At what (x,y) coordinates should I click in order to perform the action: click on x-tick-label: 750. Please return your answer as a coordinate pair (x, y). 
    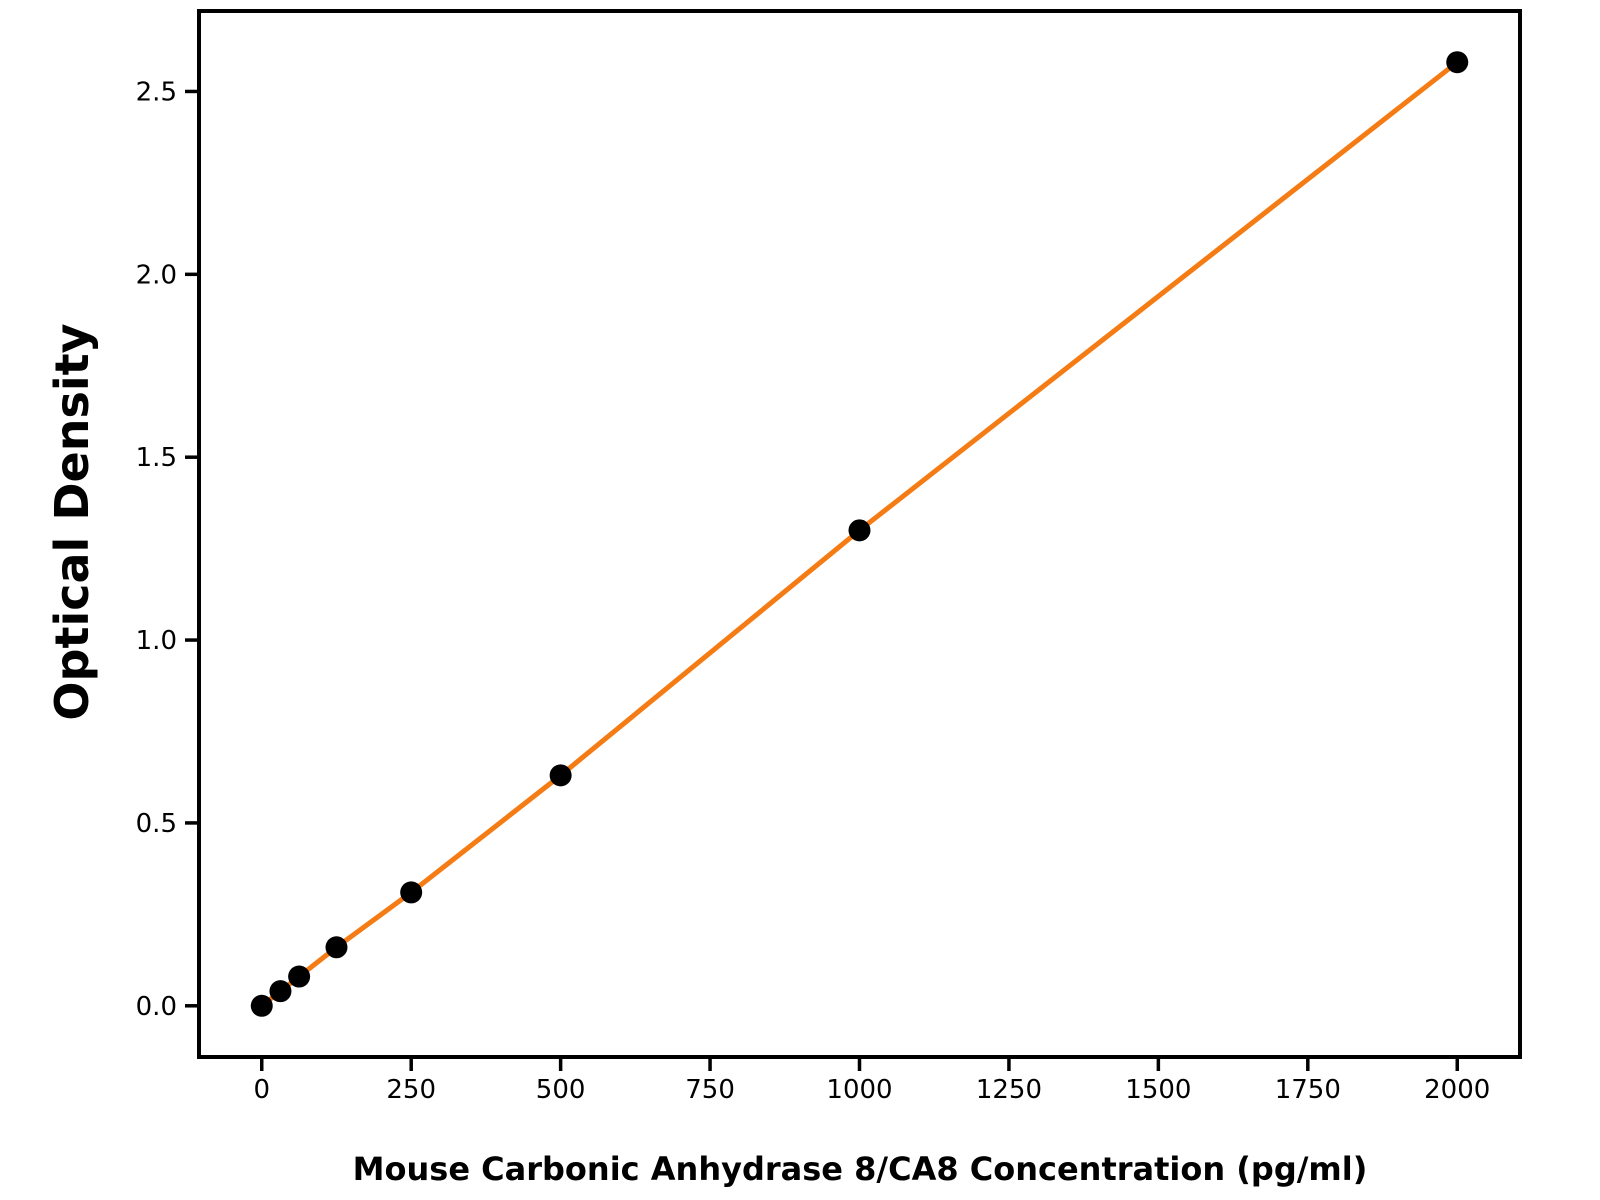
    Looking at the image, I should click on (710, 1090).